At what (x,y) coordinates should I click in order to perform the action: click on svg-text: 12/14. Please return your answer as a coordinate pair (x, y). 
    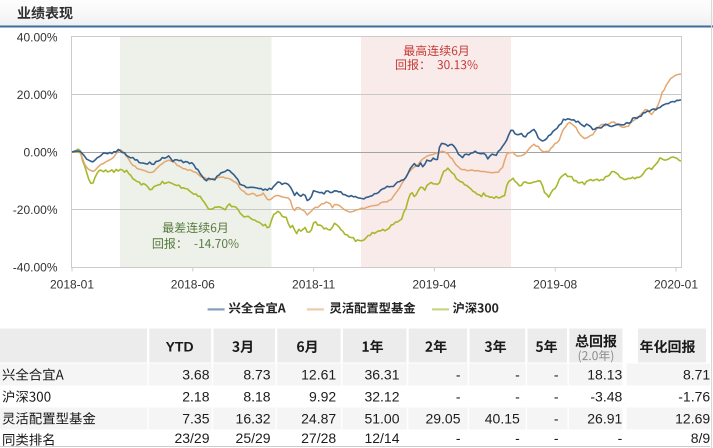
    Looking at the image, I should click on (381, 438).